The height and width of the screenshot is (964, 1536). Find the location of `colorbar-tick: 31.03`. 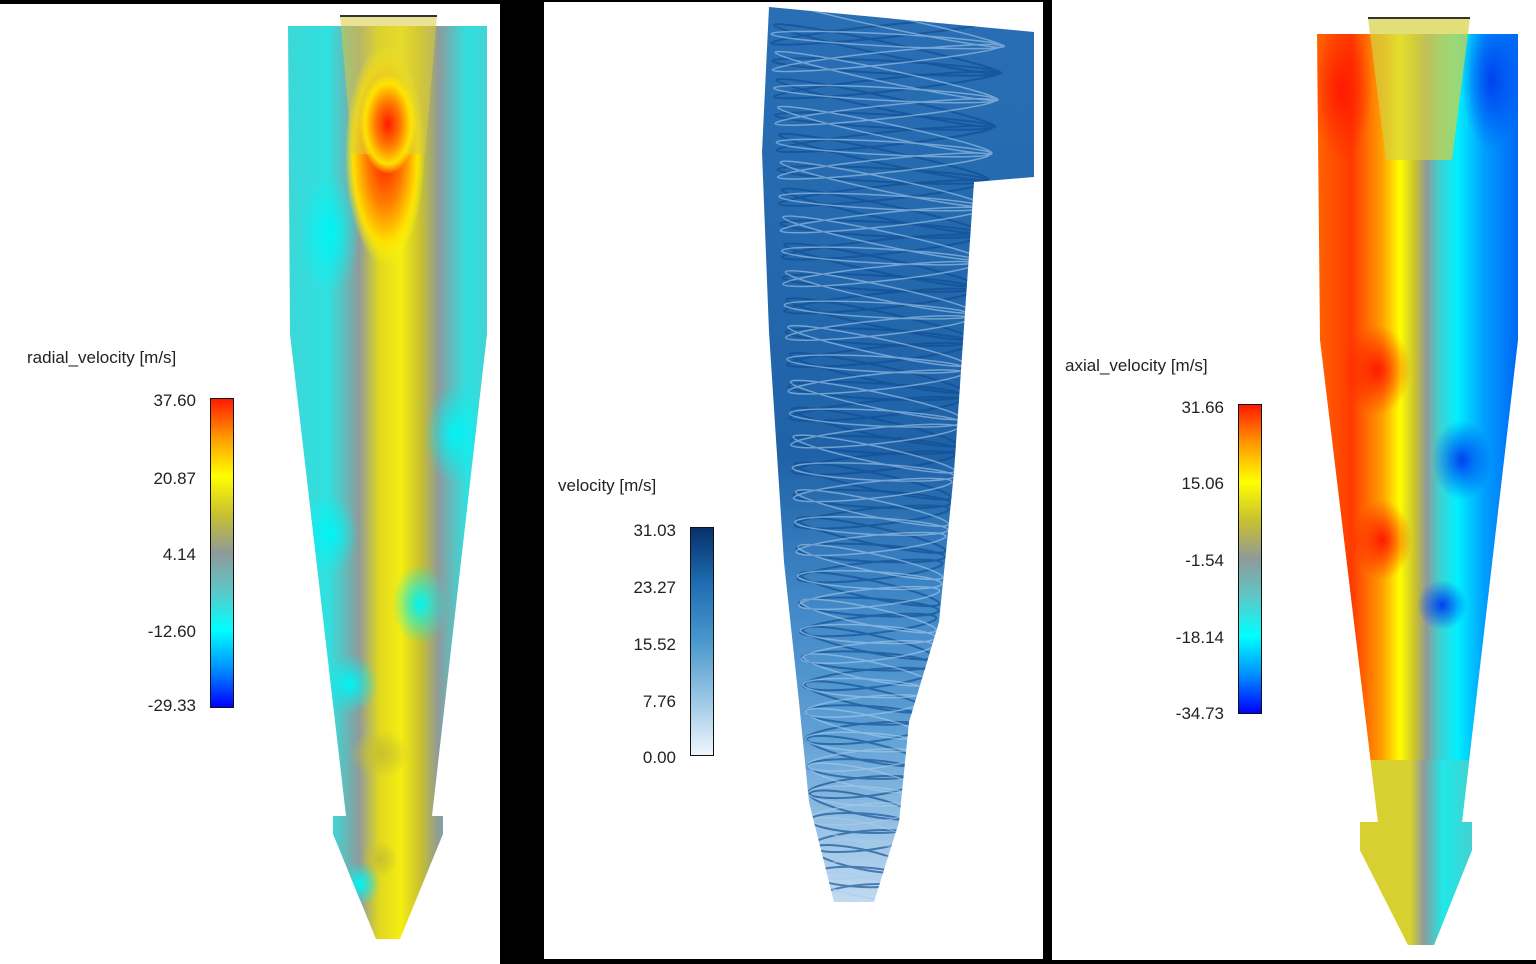

colorbar-tick: 31.03 is located at coordinates (654, 530).